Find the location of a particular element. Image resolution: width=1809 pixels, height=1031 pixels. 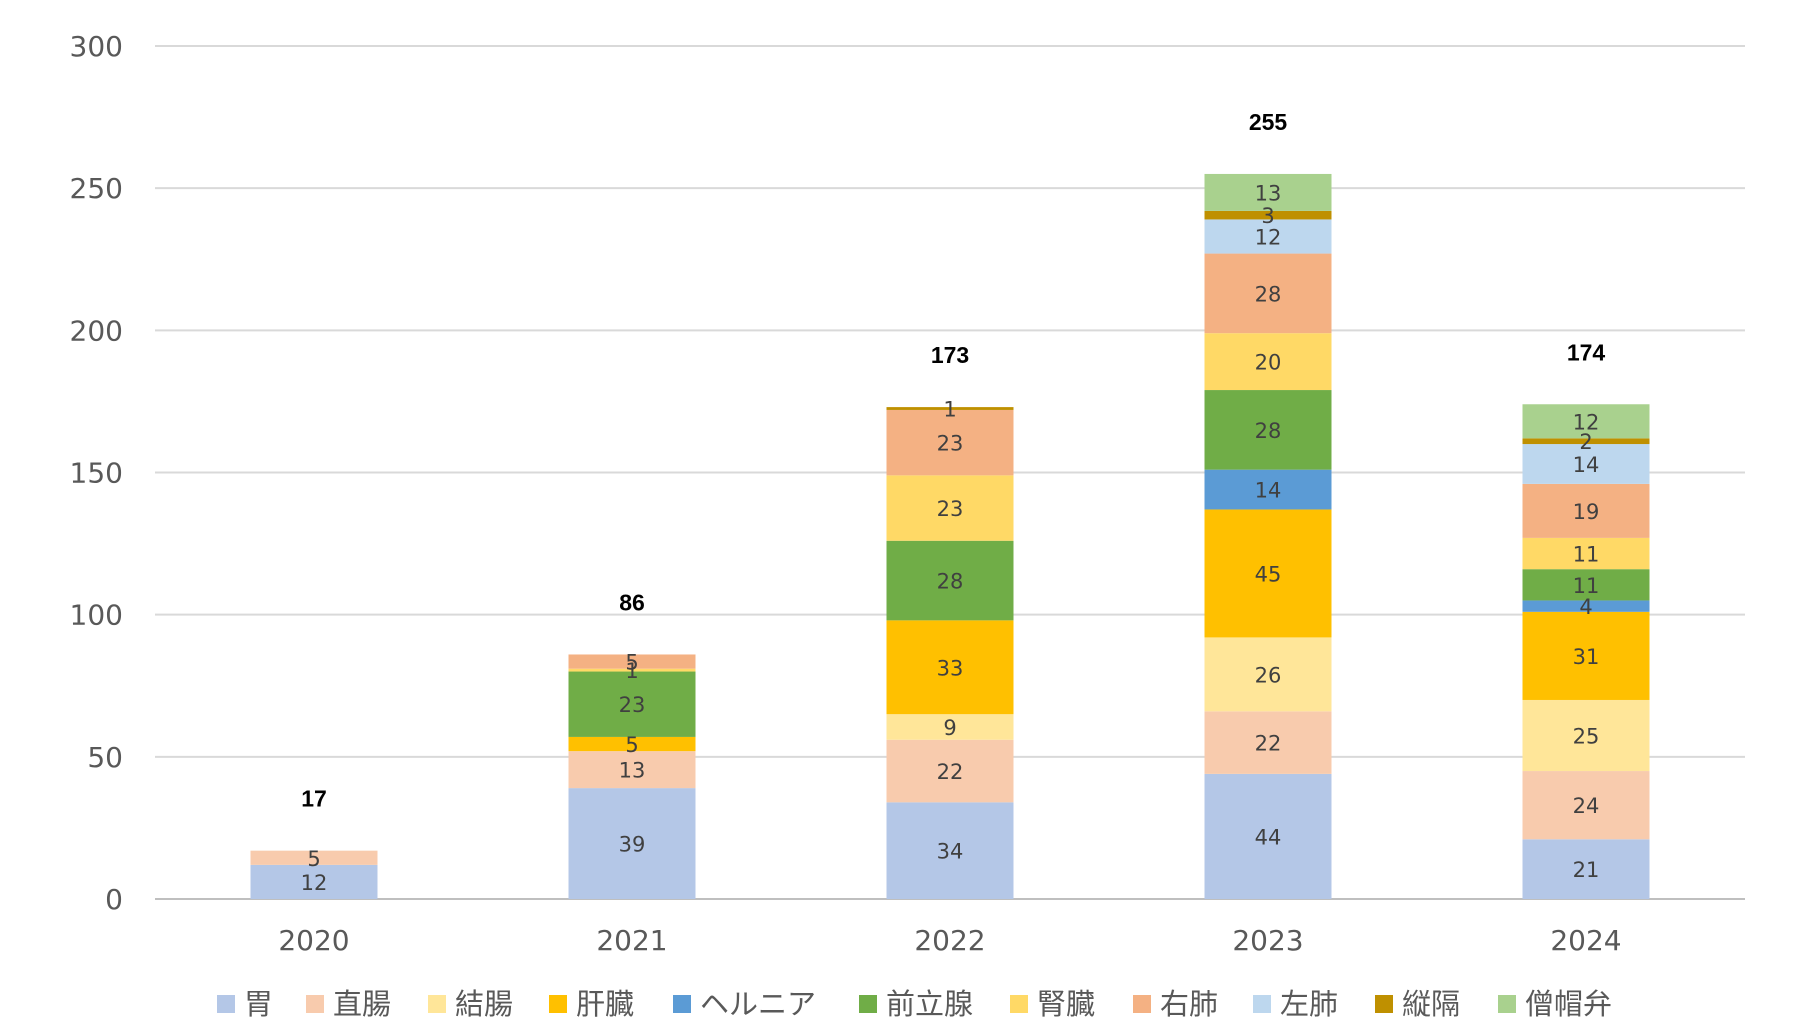

segment-value-label: 26 is located at coordinates (1268, 675).